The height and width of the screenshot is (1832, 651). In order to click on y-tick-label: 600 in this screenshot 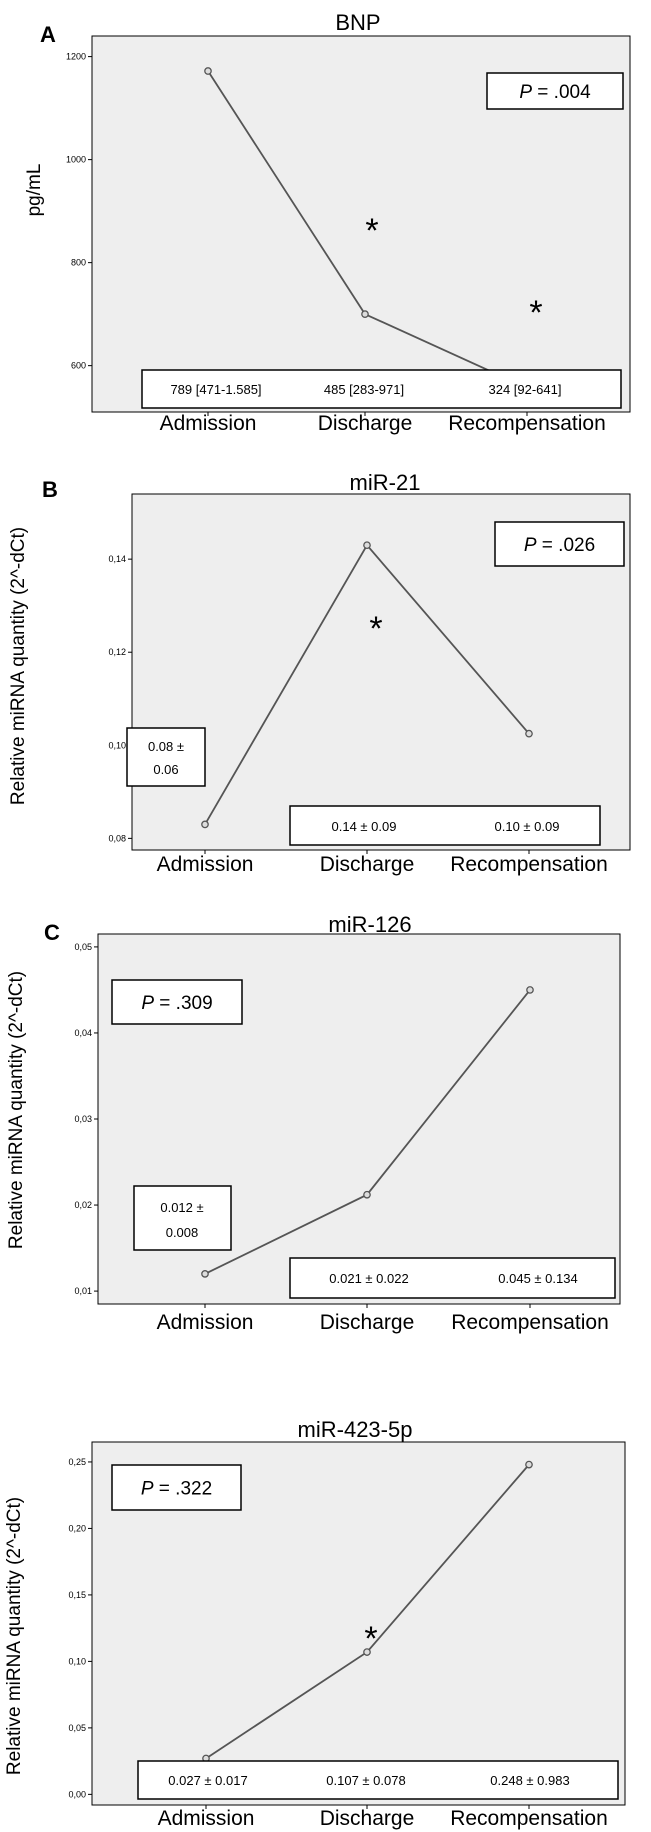, I will do `click(78, 366)`.